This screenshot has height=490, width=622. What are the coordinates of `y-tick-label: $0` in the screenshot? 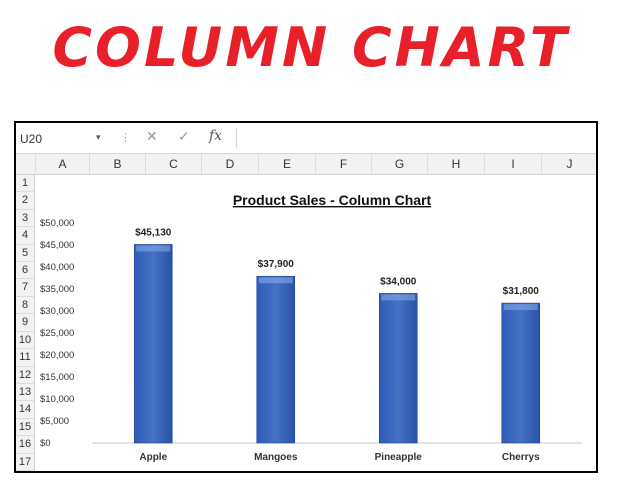 It's located at (45, 443).